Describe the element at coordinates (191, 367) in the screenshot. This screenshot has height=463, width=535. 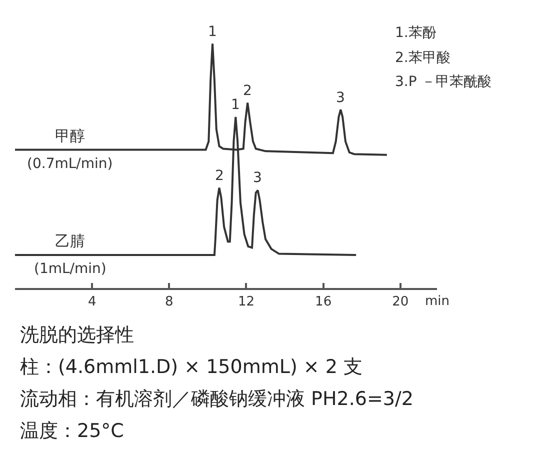
I see `text: 柱：(4.6mml1.D) × 150mmL) × 2 支` at that location.